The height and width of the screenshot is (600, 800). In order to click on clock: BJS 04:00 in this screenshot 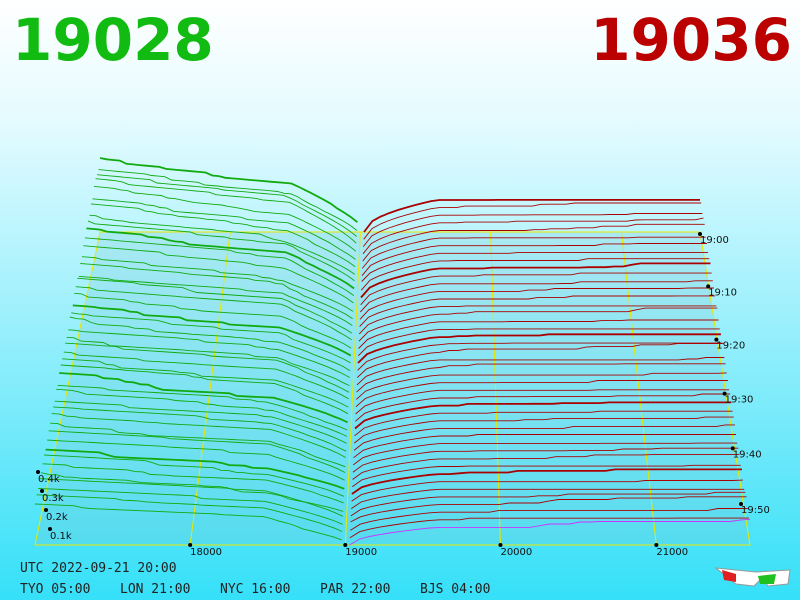, I will do `click(455, 589)`.